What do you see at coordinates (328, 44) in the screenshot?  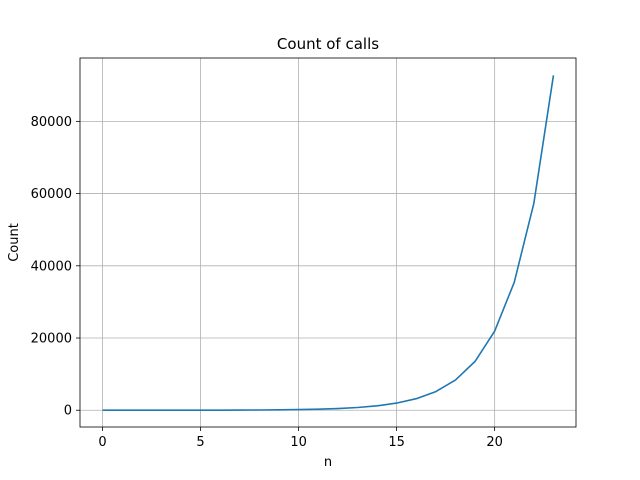 I see `chart-title: Count of calls` at bounding box center [328, 44].